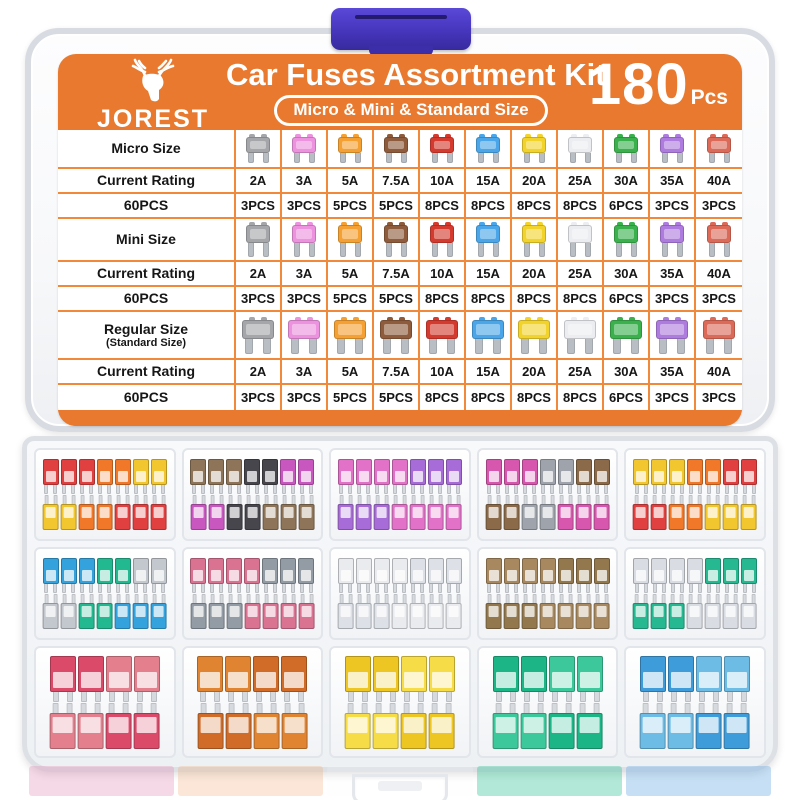 This screenshot has height=800, width=800. Describe the element at coordinates (259, 372) in the screenshot. I see `rating-value-cell: 2A` at that location.